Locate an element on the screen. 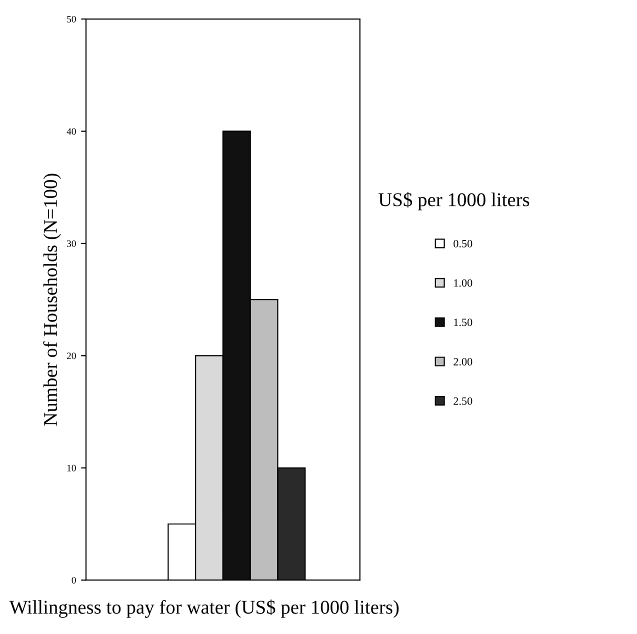 This screenshot has height=634, width=637. x-axis-title: Willingness to pay for water (US$ per 1000 liters) is located at coordinates (204, 609).